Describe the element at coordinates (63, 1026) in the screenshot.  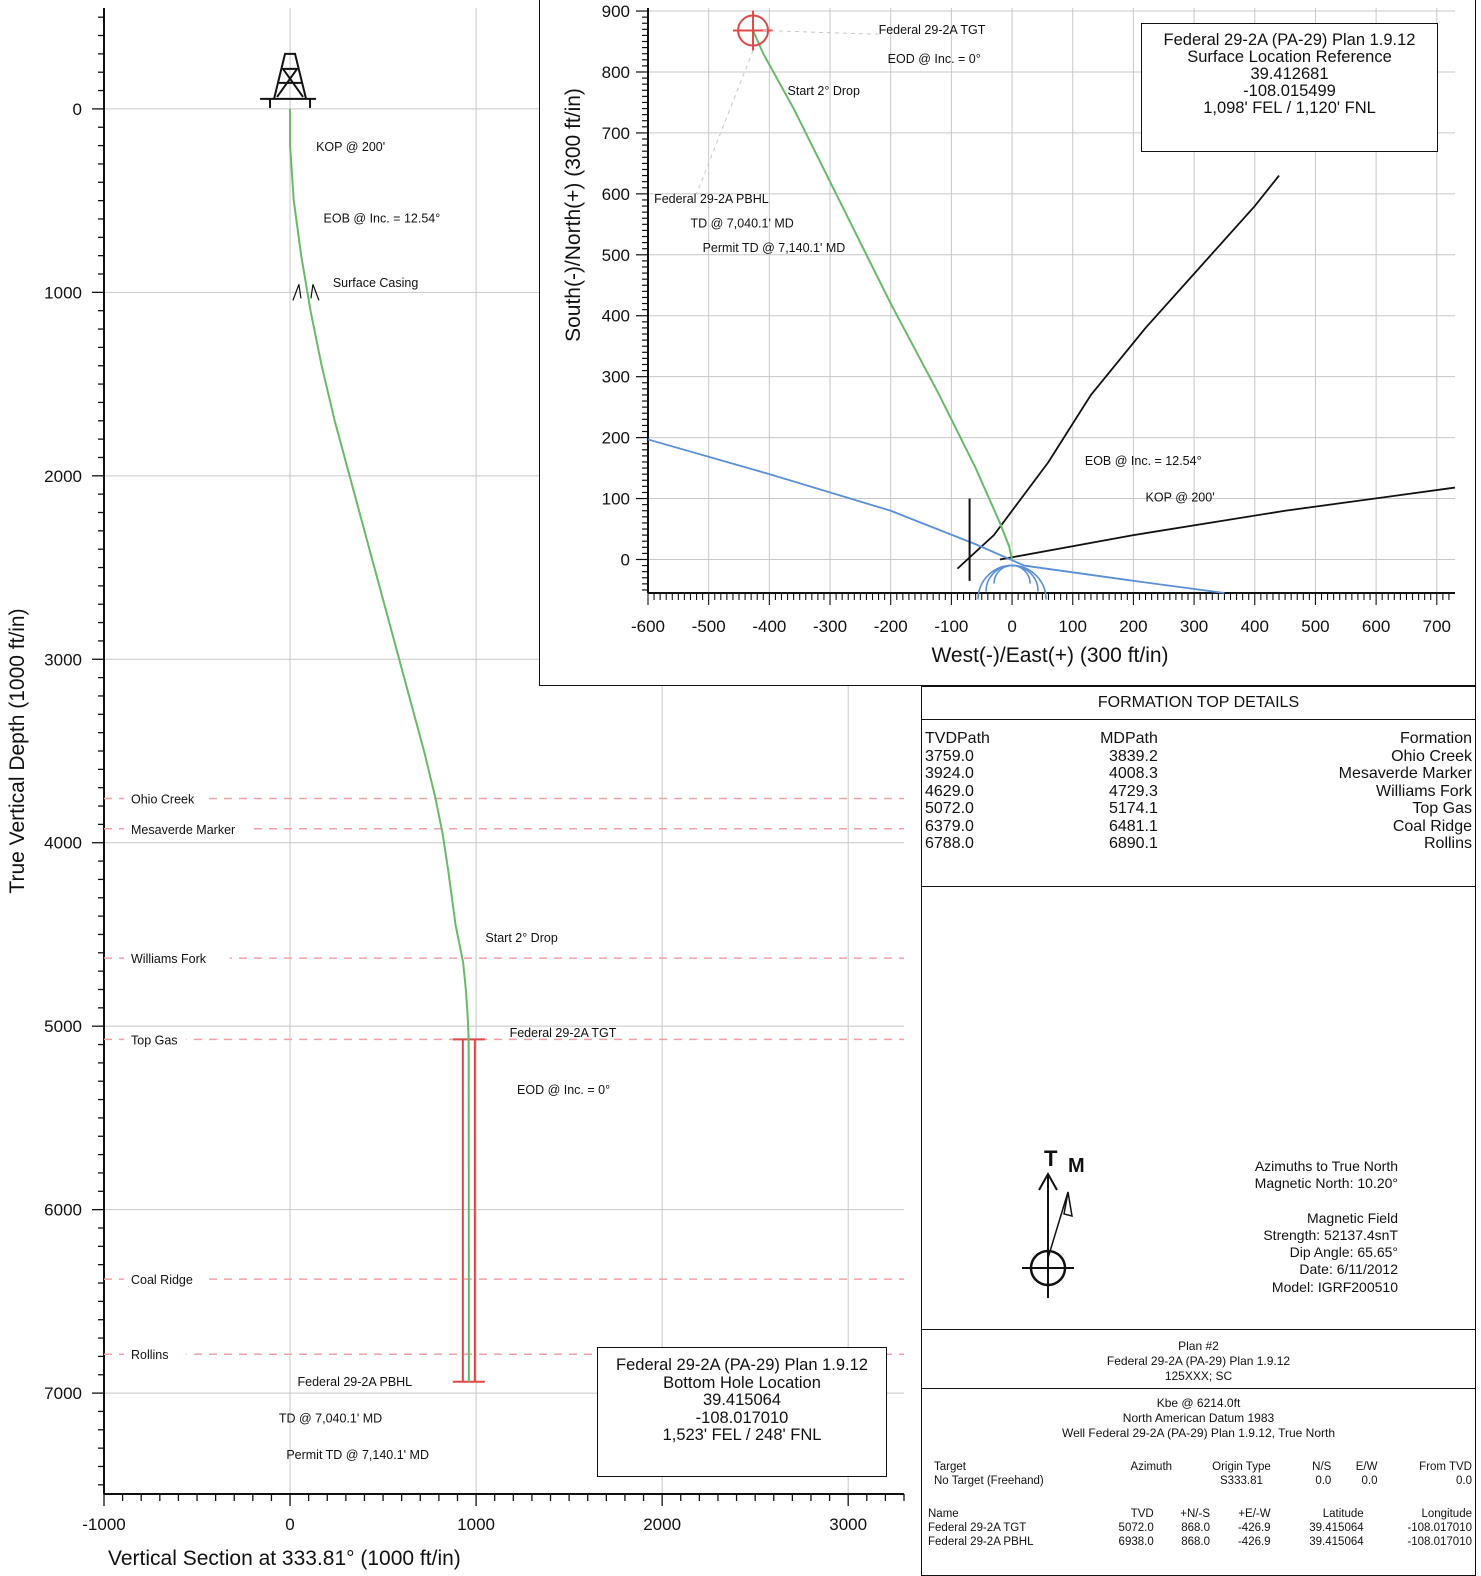
I see `vs-y-tick-label: 5000` at that location.